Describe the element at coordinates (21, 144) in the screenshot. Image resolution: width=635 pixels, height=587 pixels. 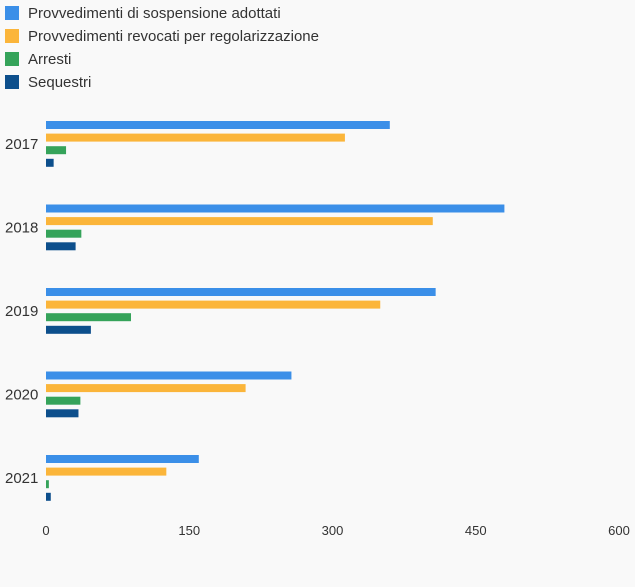
I see `category-label-2017: 2017` at that location.